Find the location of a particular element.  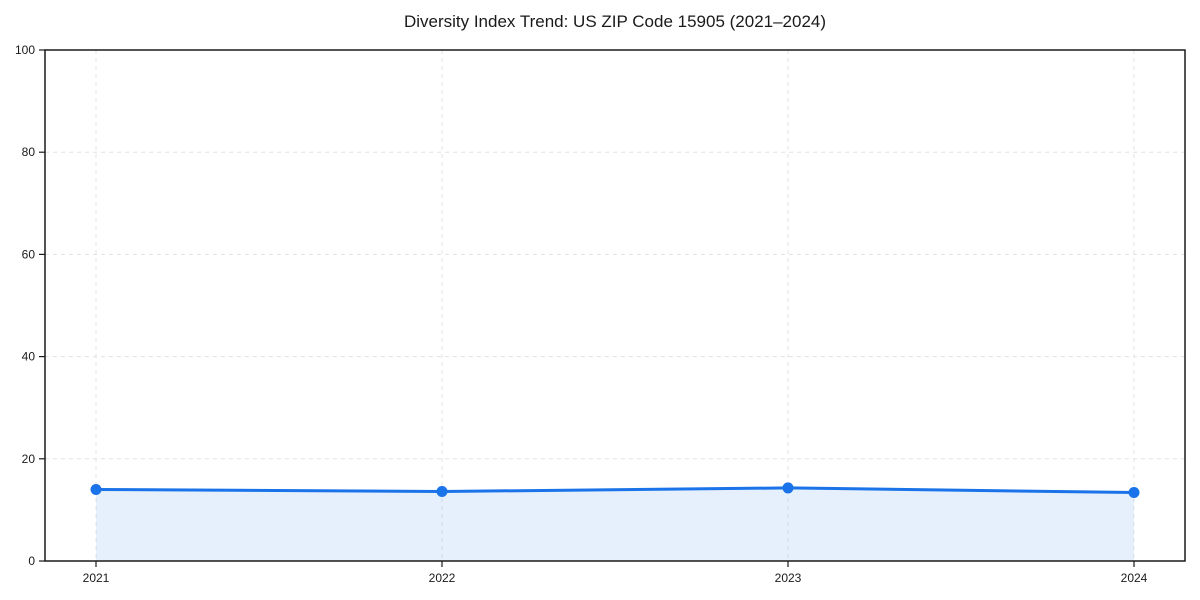

area-fill is located at coordinates (615, 524).